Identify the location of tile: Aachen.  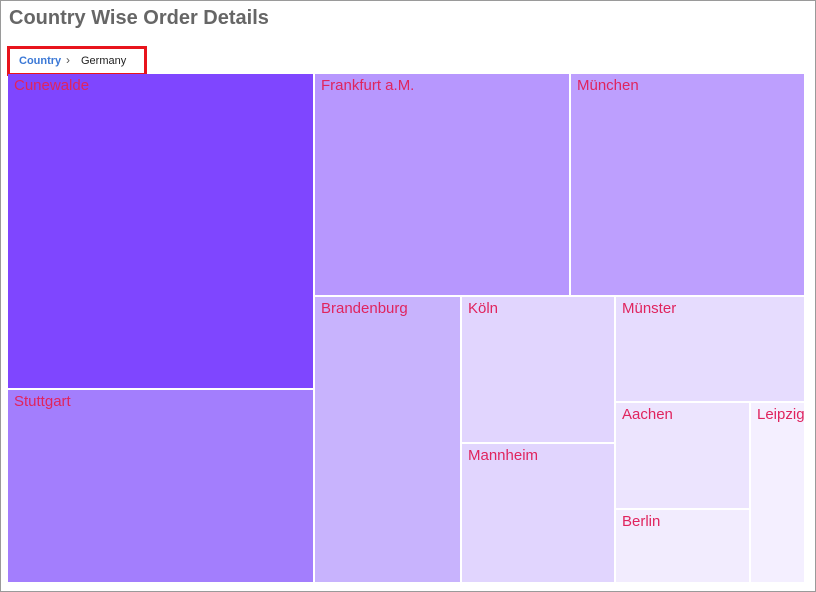
(682, 455).